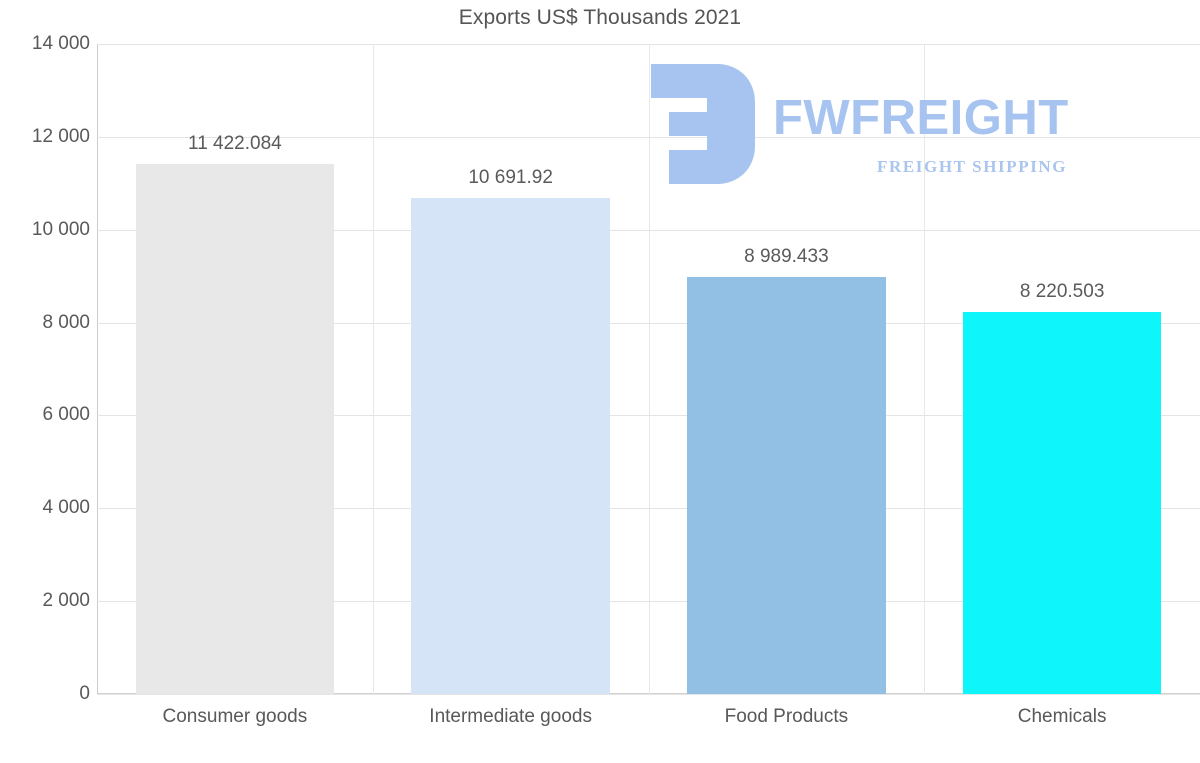 The height and width of the screenshot is (763, 1200). I want to click on y-axis-tick-label: 12 000, so click(60, 136).